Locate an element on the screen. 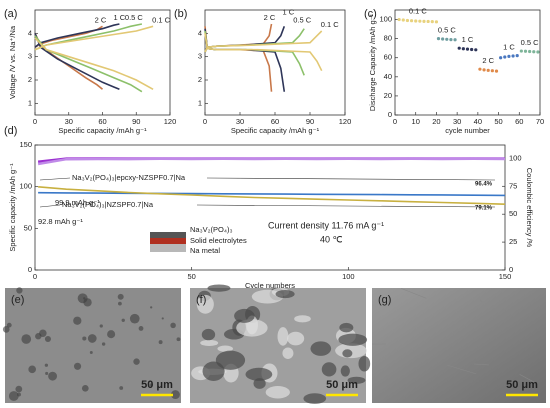  sem-image is located at coordinates (278, 345).